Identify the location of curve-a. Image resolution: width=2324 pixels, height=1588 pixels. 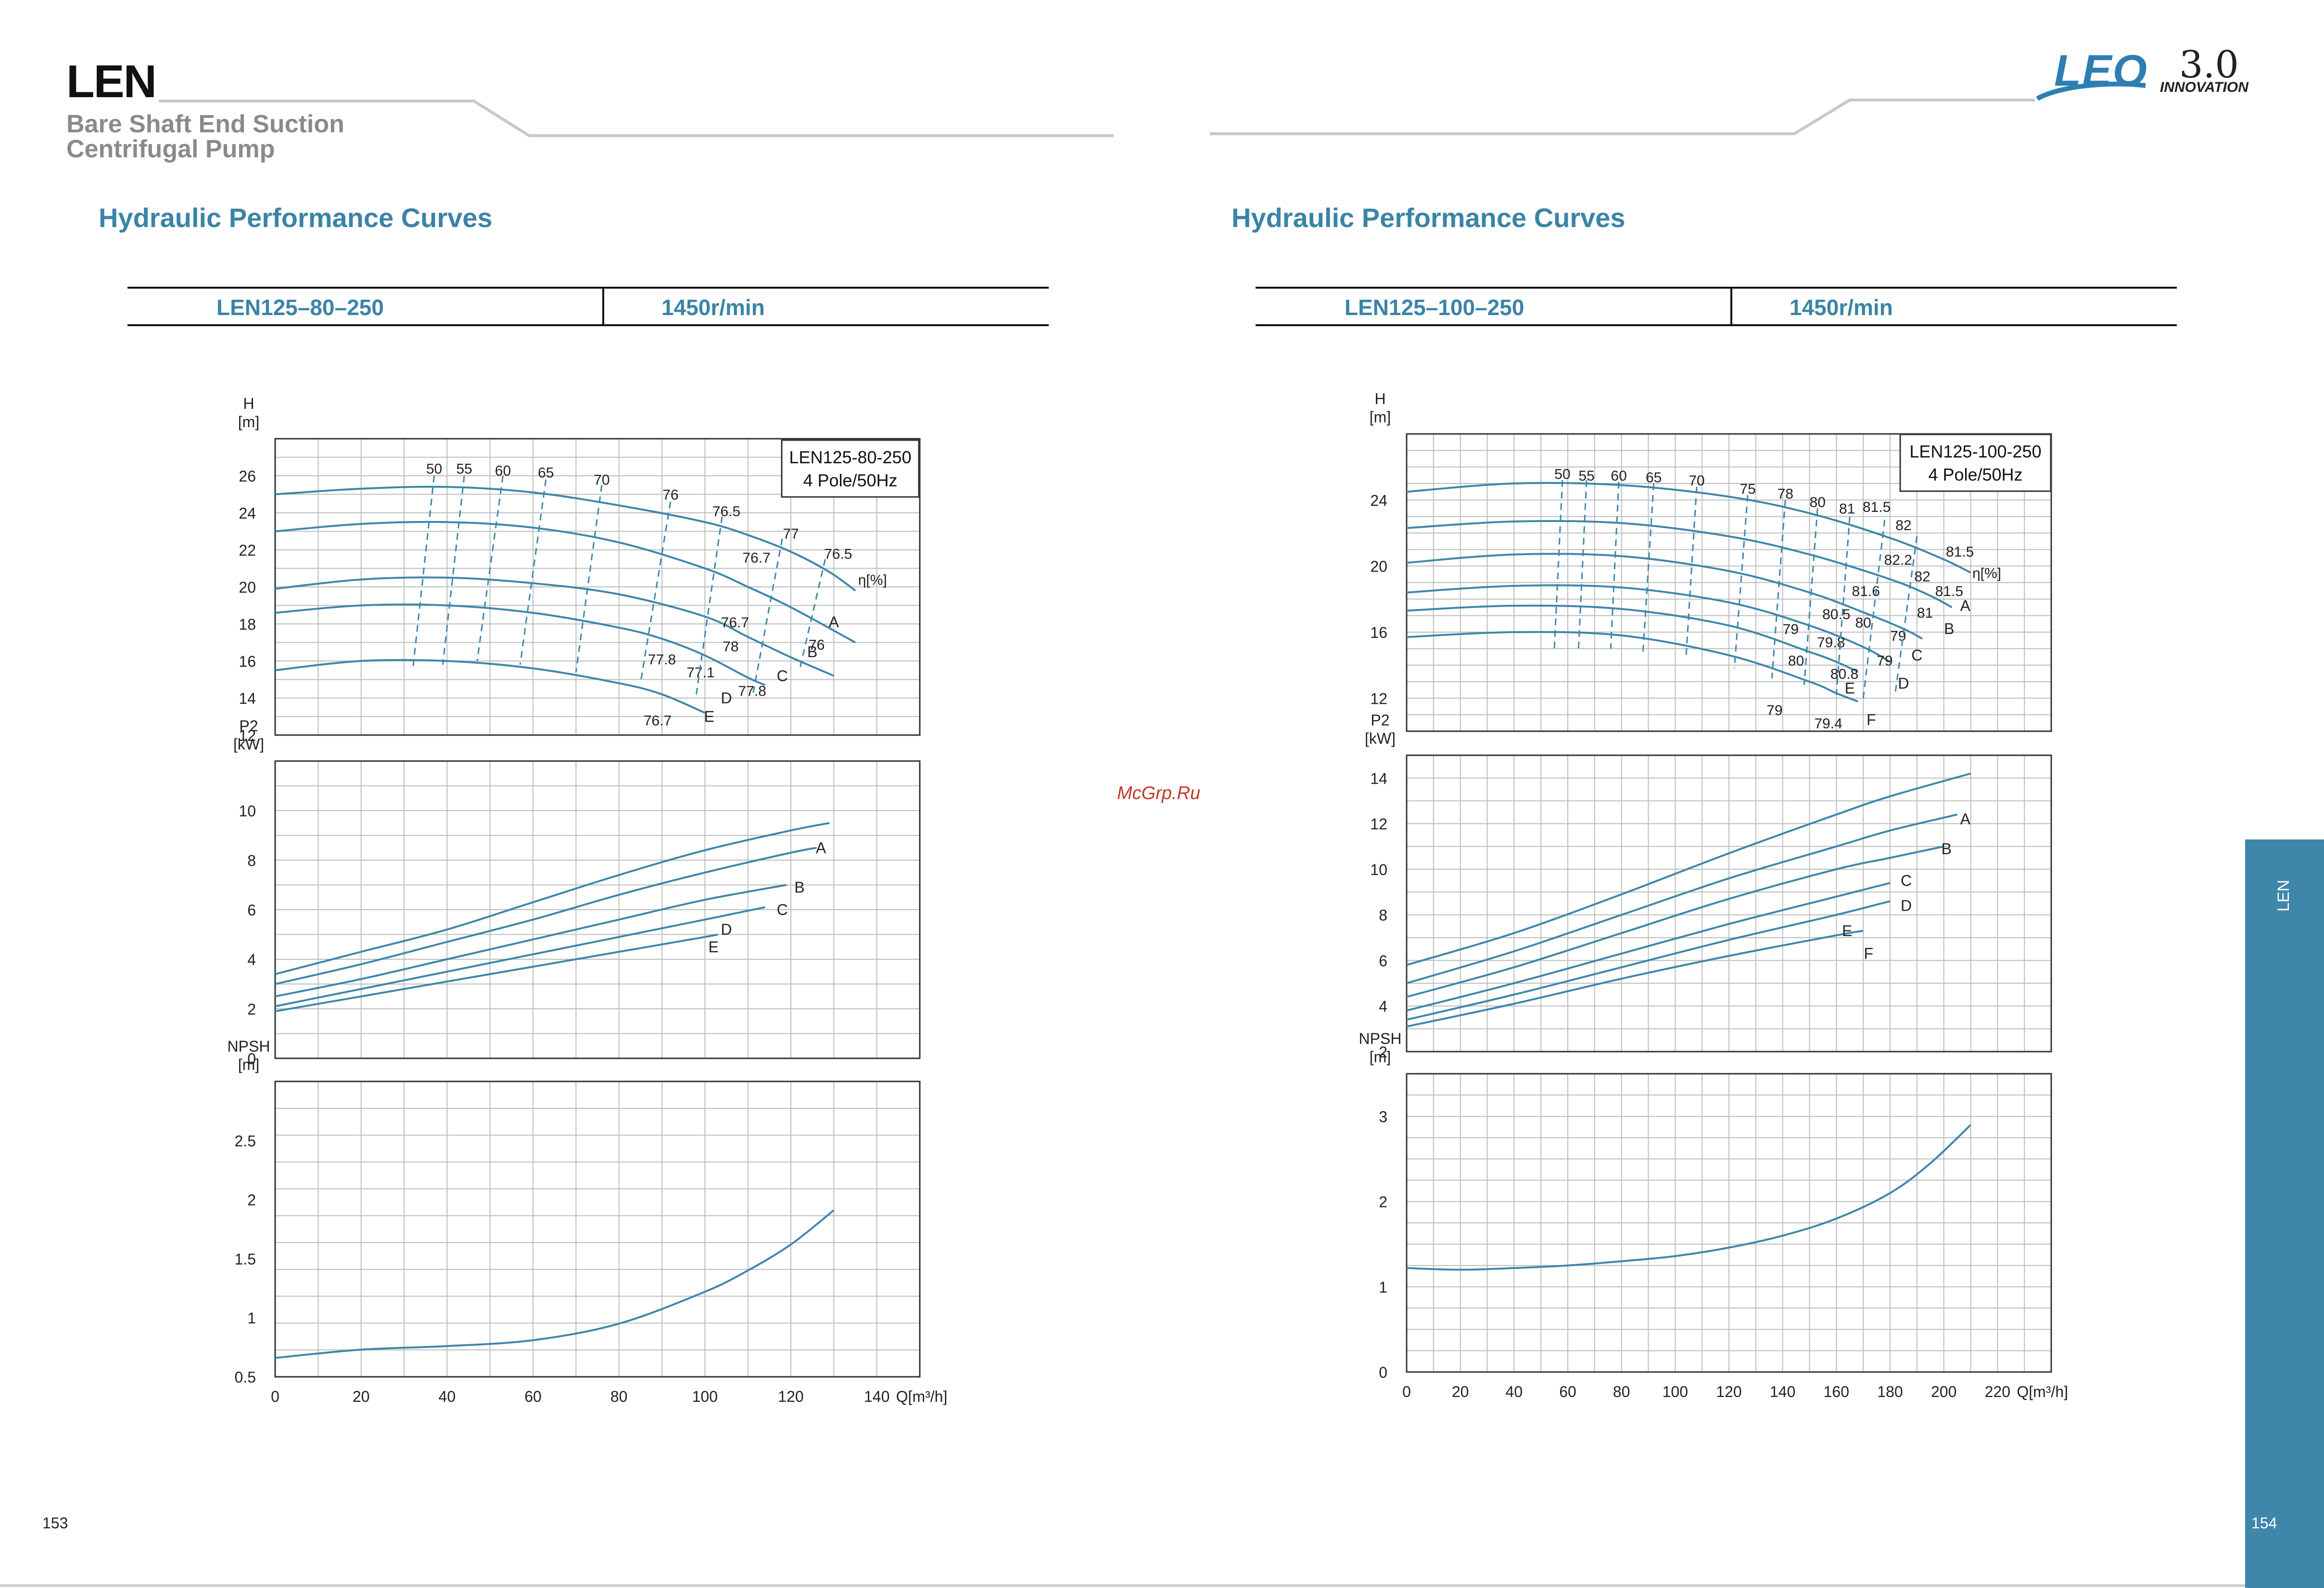
(565, 538).